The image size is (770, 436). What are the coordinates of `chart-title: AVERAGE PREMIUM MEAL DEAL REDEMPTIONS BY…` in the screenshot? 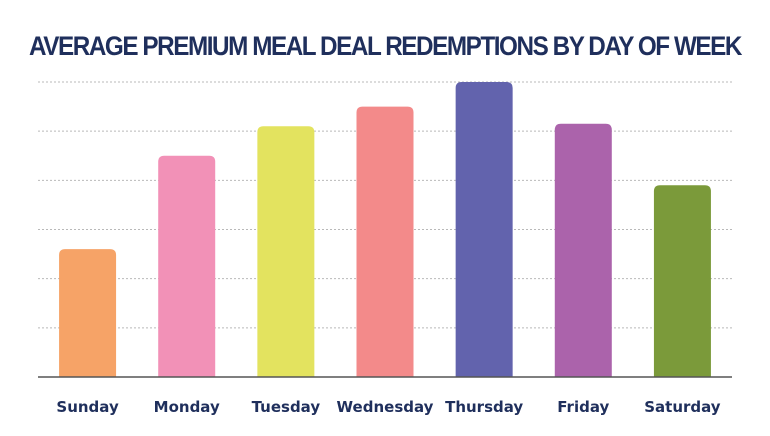 It's located at (386, 46).